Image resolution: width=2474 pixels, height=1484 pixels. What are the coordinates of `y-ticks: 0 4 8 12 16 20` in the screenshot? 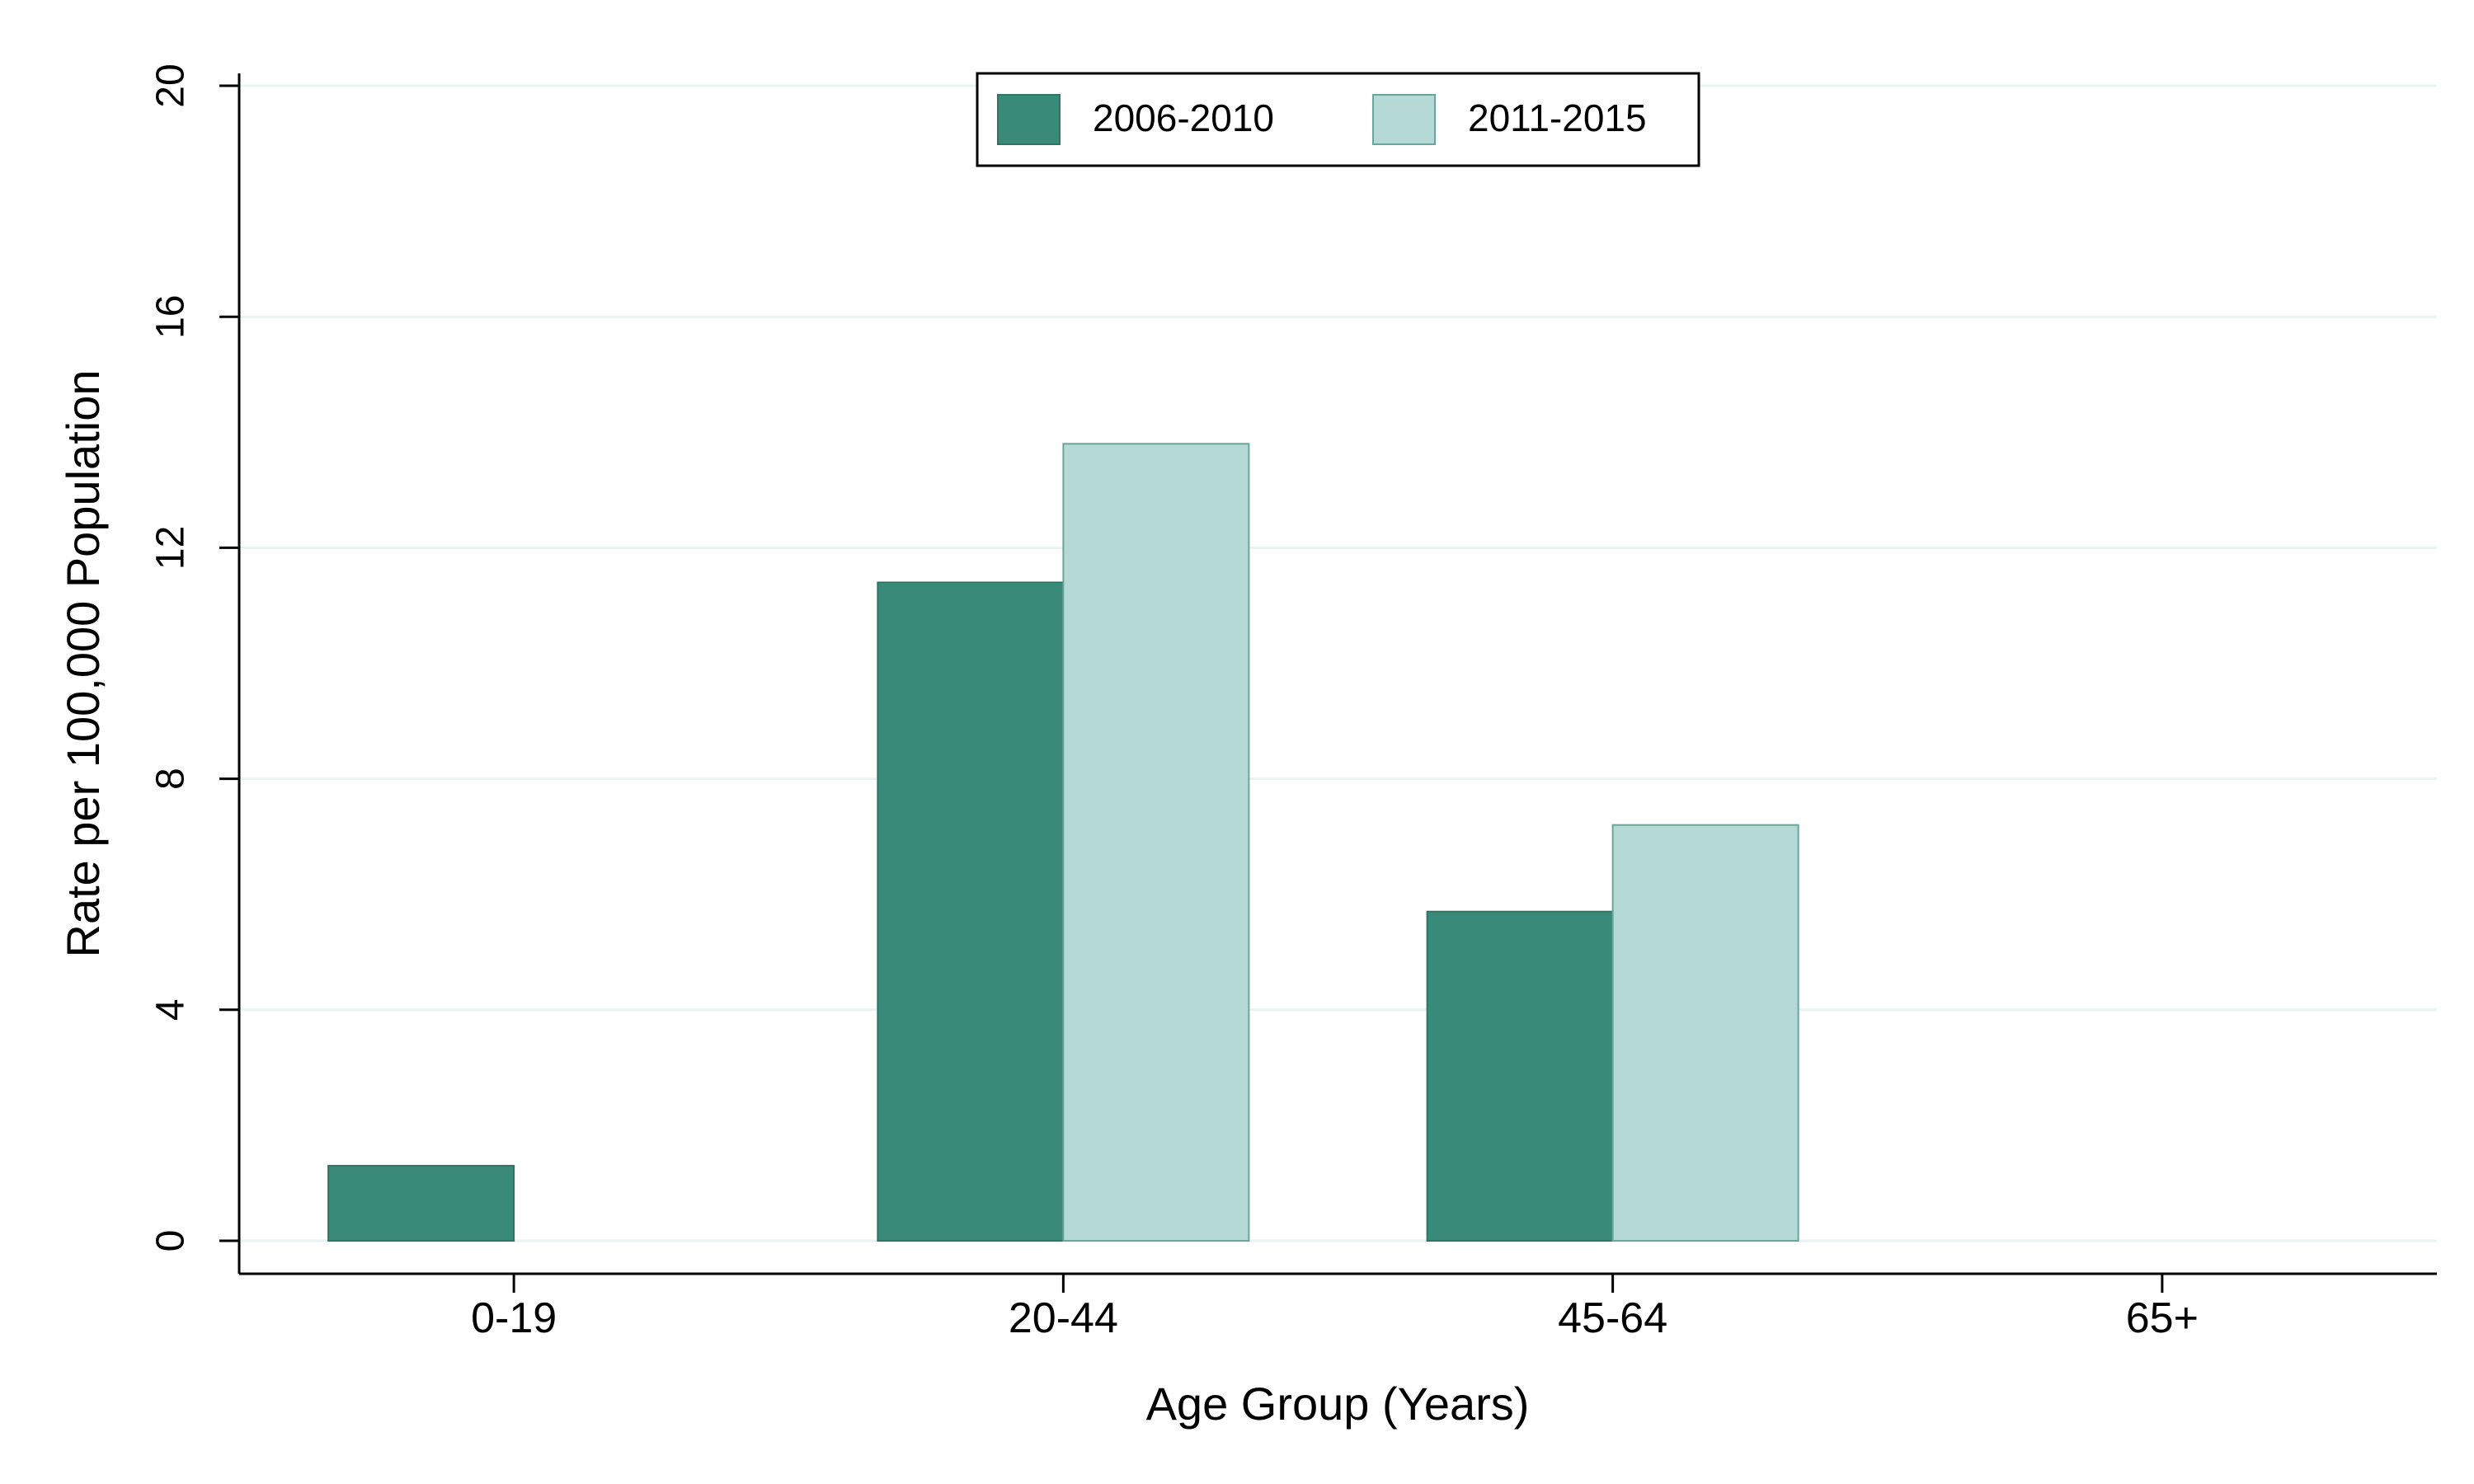 It's located at (194, 657).